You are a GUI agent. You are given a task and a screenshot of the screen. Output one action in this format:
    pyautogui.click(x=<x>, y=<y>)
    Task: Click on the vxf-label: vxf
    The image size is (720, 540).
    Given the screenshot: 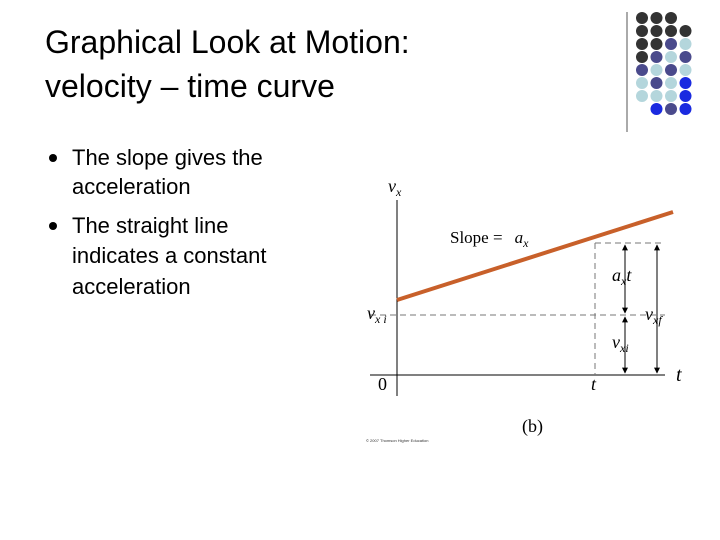 What is the action you would take?
    pyautogui.click(x=654, y=315)
    